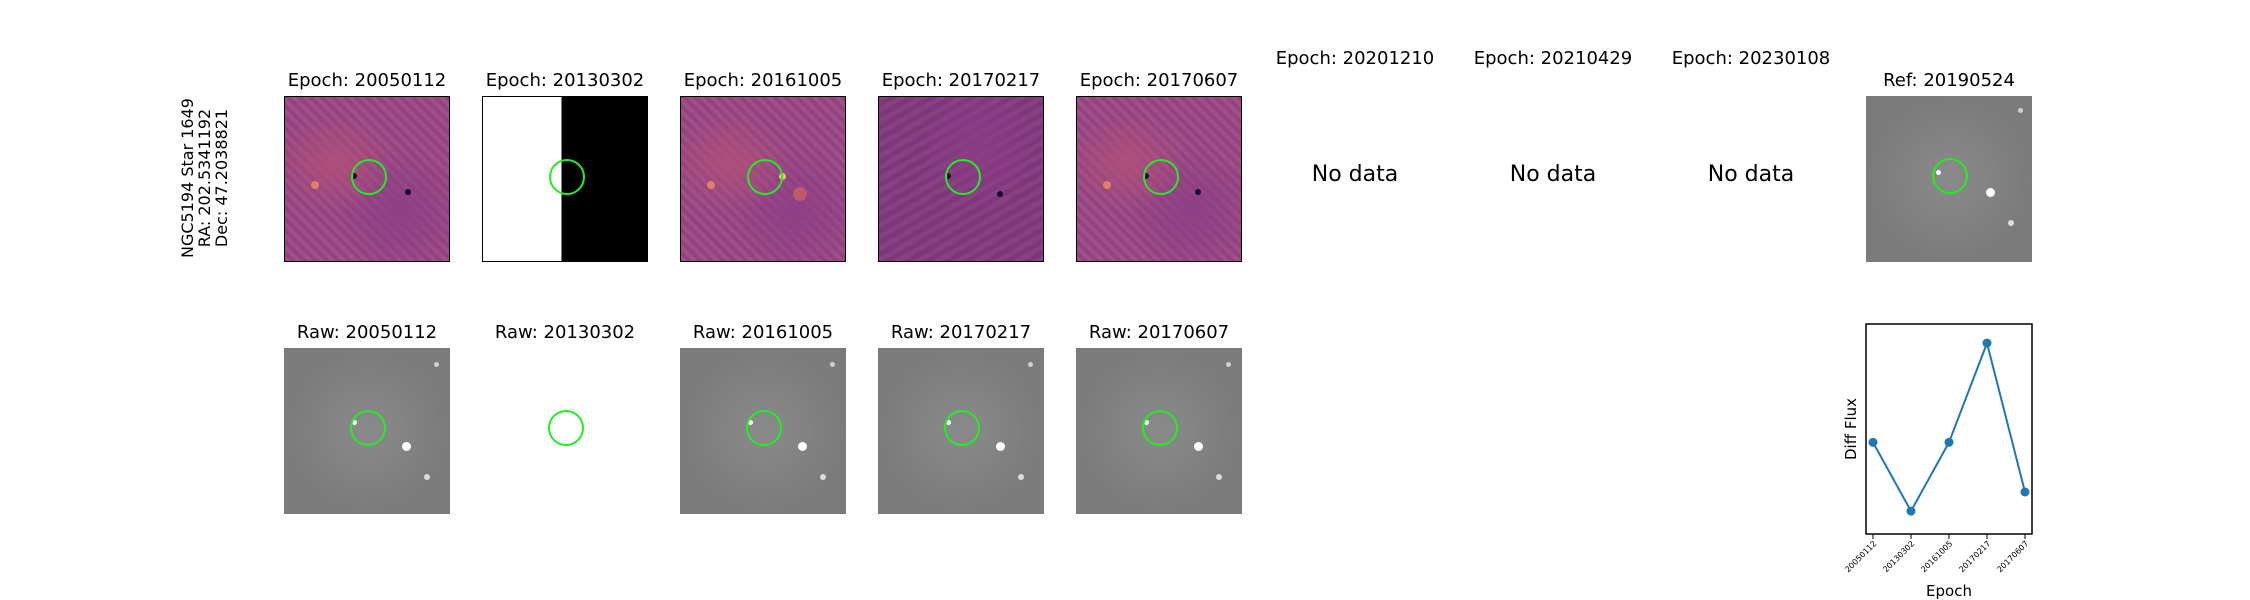  Describe the element at coordinates (1860, 556) in the screenshot. I see `x-tick-label: 20050112` at that location.